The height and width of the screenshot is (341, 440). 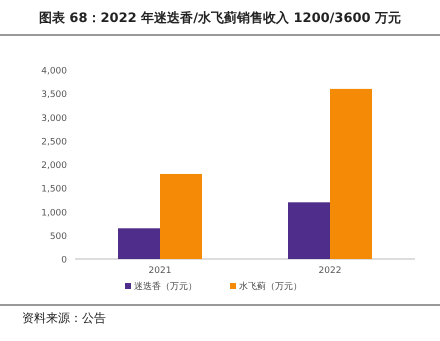 I want to click on y-tick-label: 2,500, so click(x=54, y=142).